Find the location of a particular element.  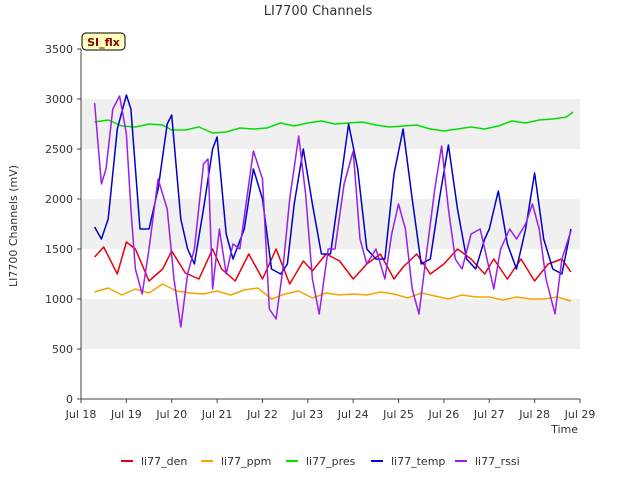

site-badge-label: SI_flx is located at coordinates (103, 42).